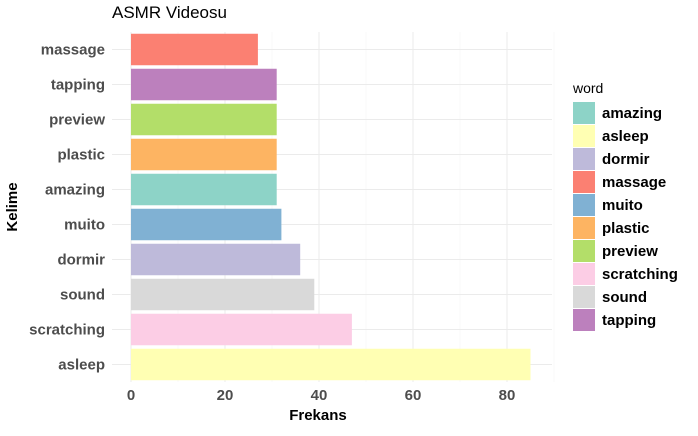  What do you see at coordinates (584, 320) in the screenshot?
I see `legend-swatch-tapping` at bounding box center [584, 320].